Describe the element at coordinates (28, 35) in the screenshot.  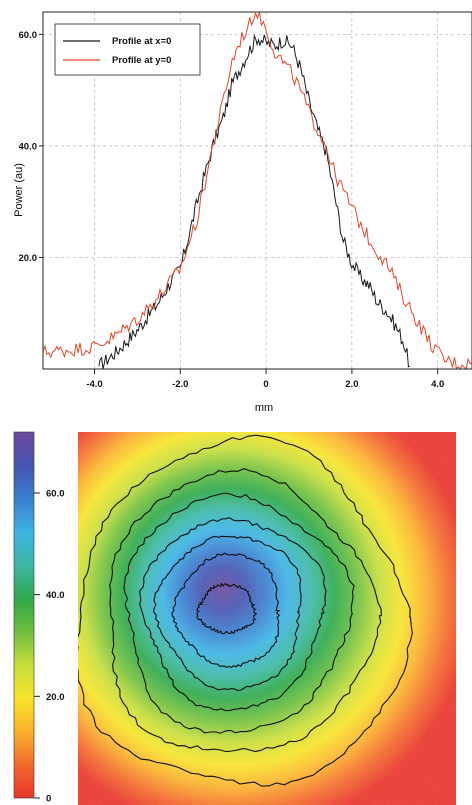
I see `y-tick-label: 60.0` at that location.